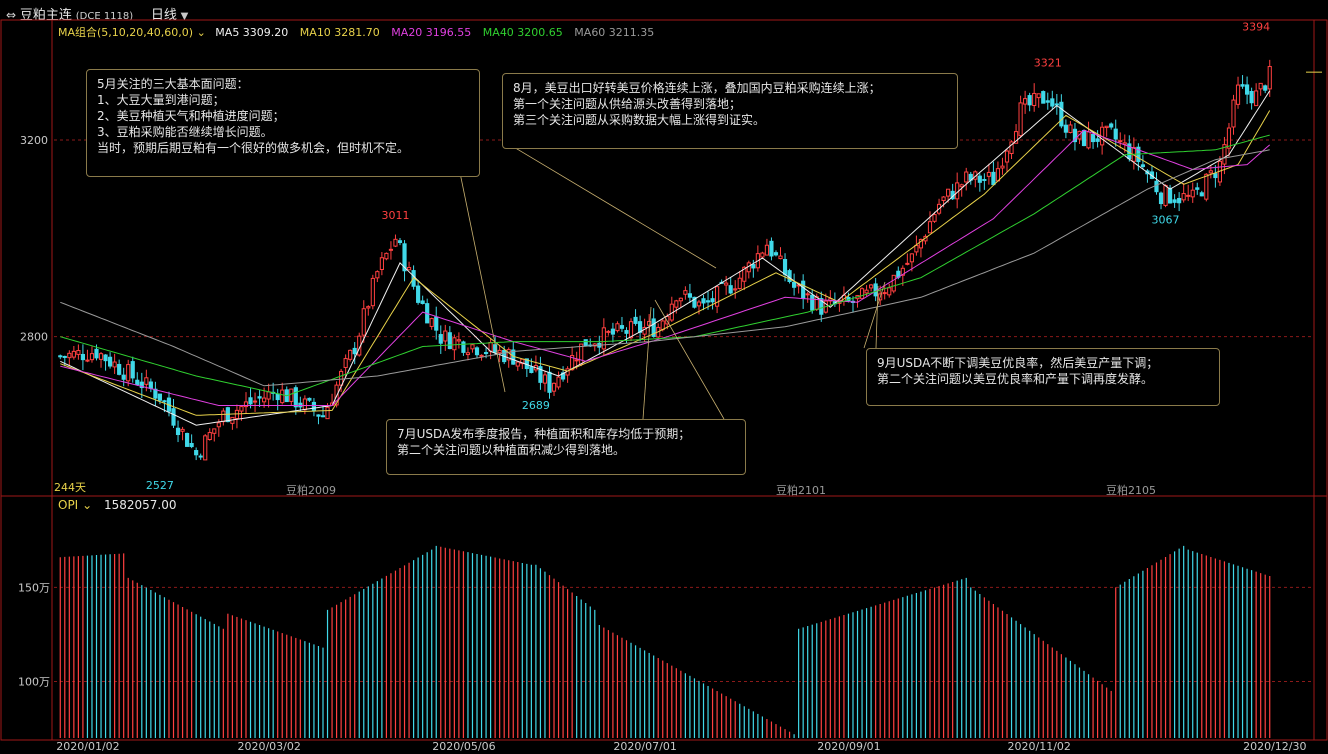 The image size is (1328, 754). I want to click on switch-icon: ⇔, so click(11, 15).